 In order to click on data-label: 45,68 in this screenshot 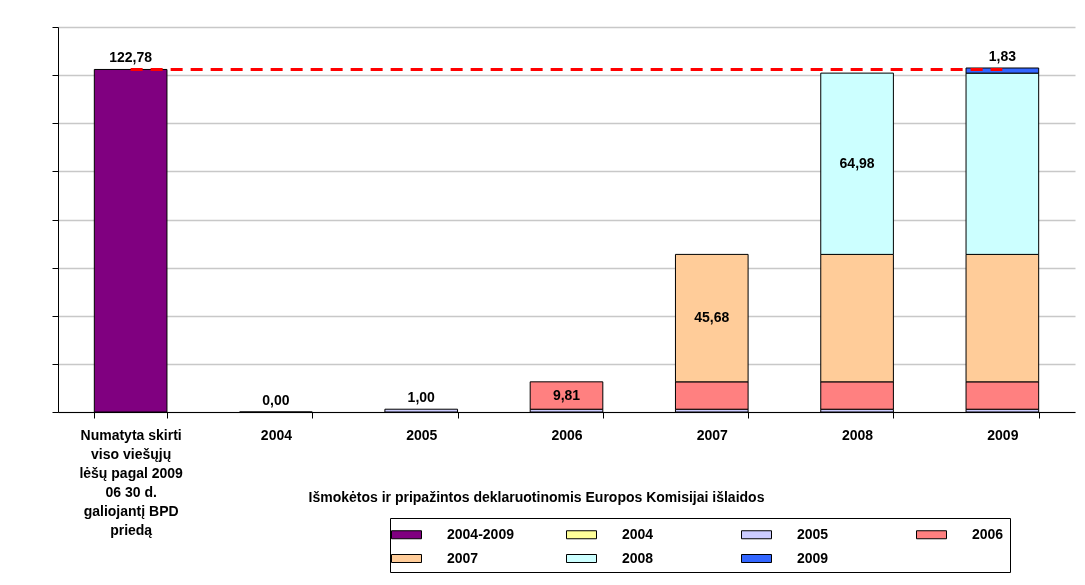, I will do `click(712, 317)`.